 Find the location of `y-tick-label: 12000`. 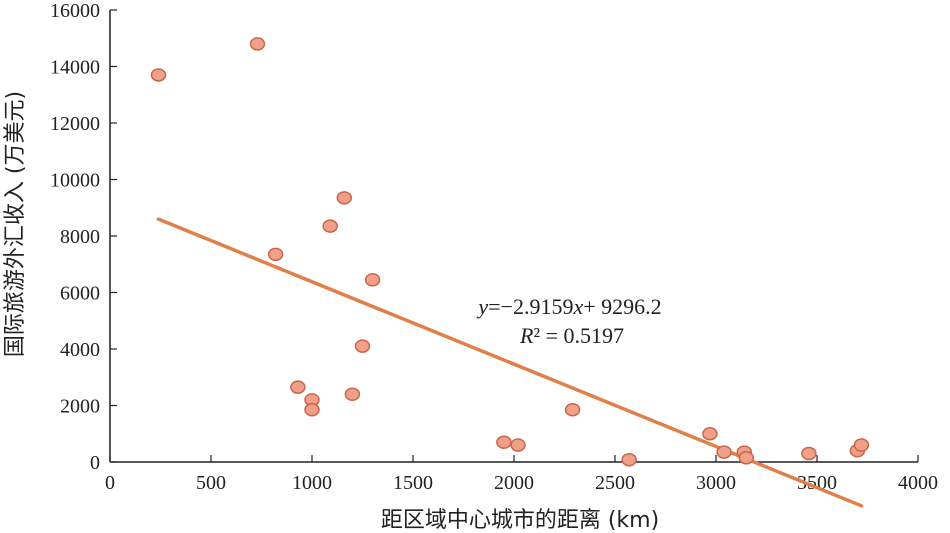

y-tick-label: 12000 is located at coordinates (75, 124).